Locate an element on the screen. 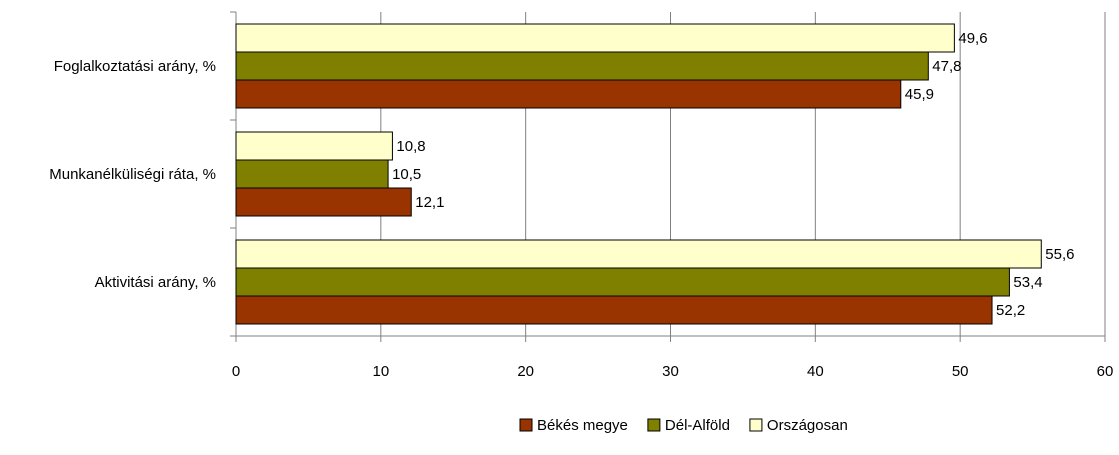 Image resolution: width=1119 pixels, height=455 pixels. x-tick-label: 30 is located at coordinates (670, 371).